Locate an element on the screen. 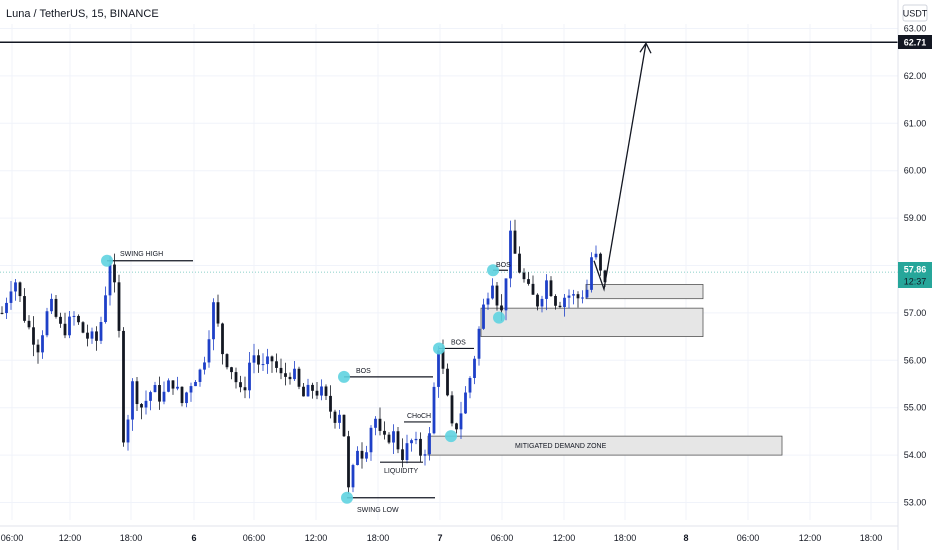 The height and width of the screenshot is (550, 932). annotation-label: SWING LOW is located at coordinates (378, 510).